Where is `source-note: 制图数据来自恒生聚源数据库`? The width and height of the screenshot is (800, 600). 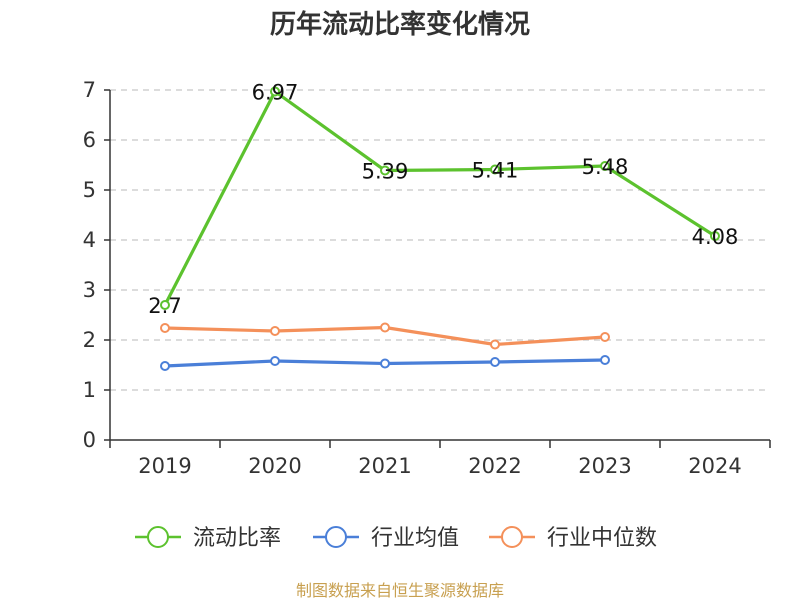 source-note: 制图数据来自恒生聚源数据库 is located at coordinates (400, 590).